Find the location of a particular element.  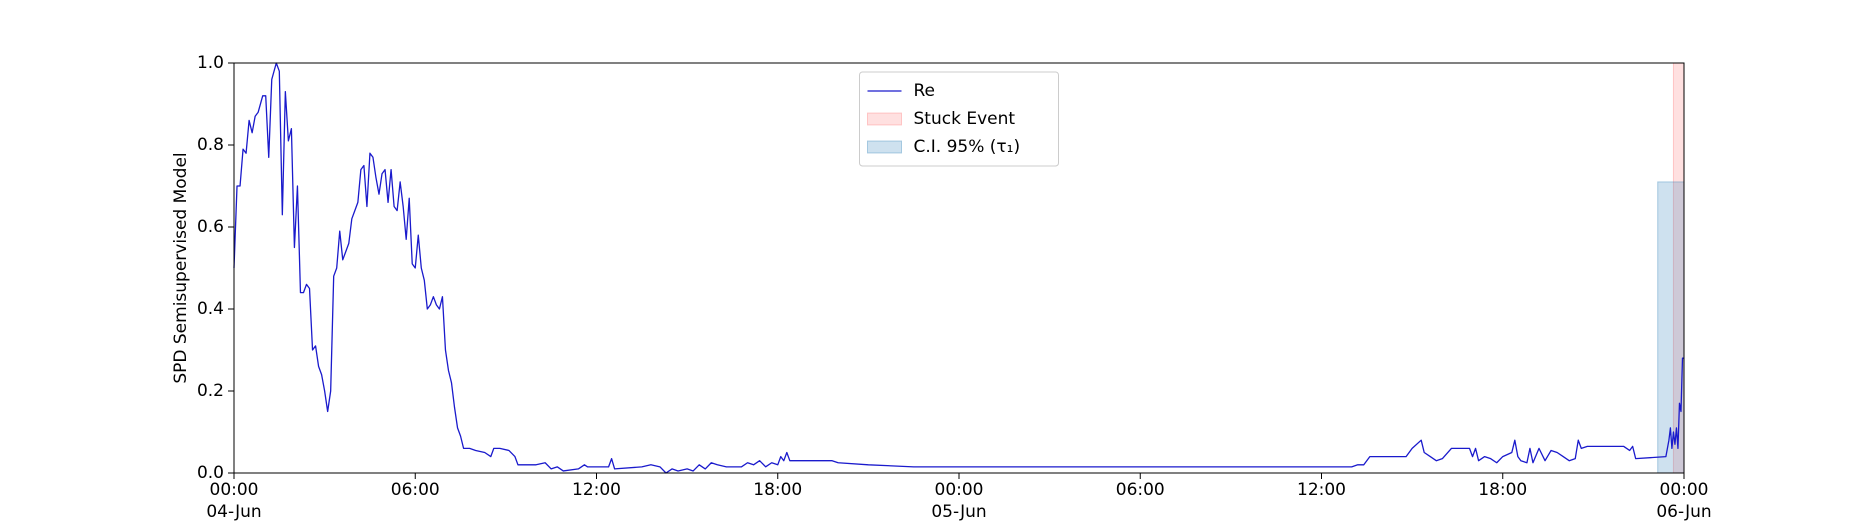

y-tick-label: 1.0 is located at coordinates (210, 63).